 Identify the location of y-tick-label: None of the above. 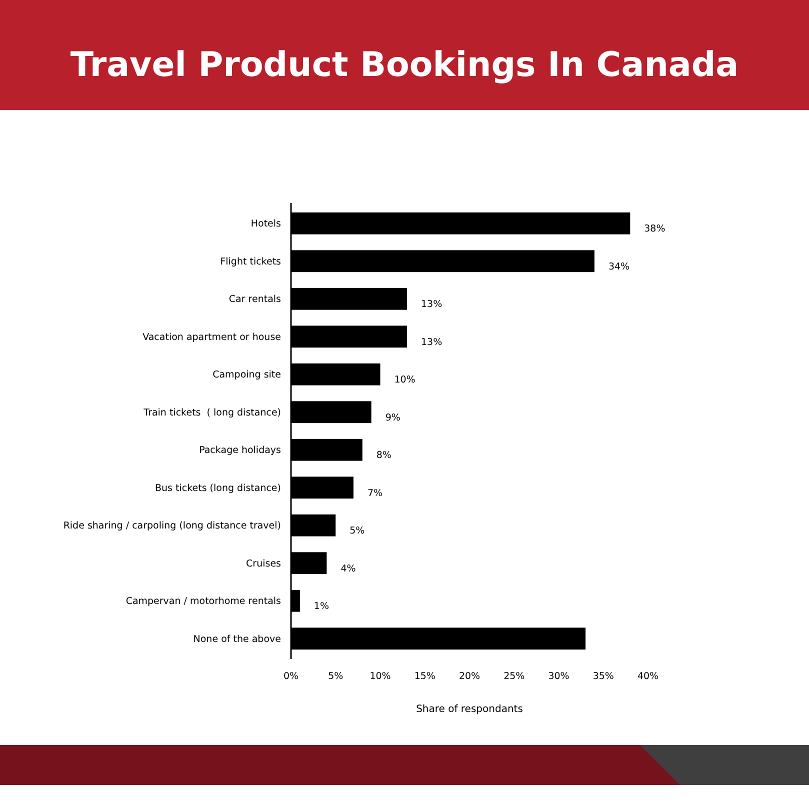
(237, 639).